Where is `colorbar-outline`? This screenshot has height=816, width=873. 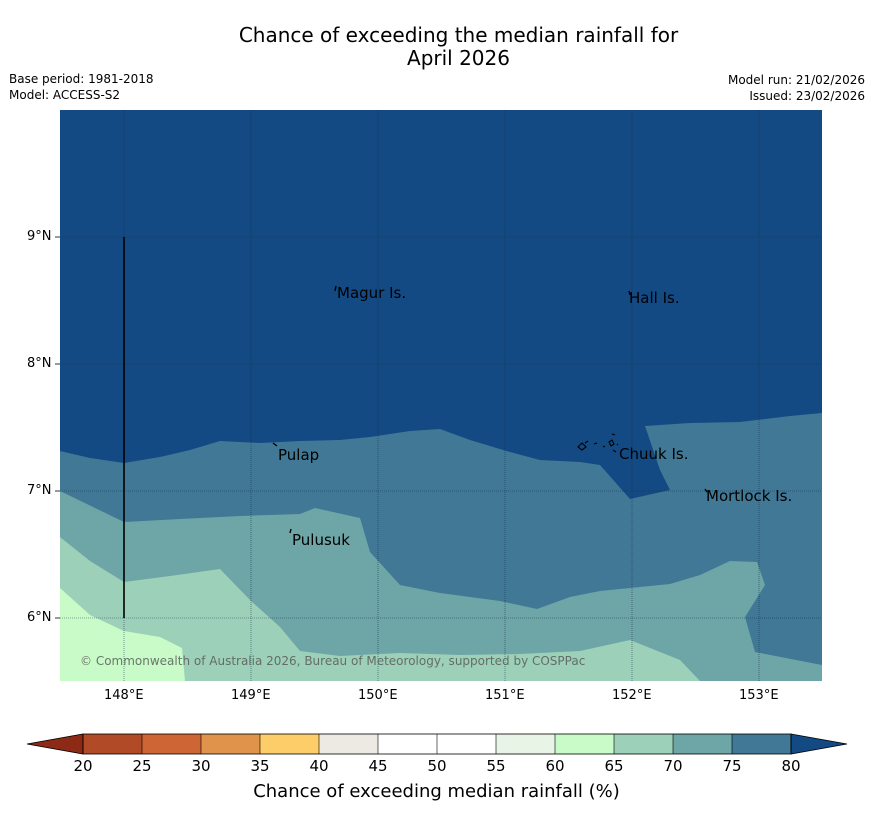
colorbar-outline is located at coordinates (437, 744).